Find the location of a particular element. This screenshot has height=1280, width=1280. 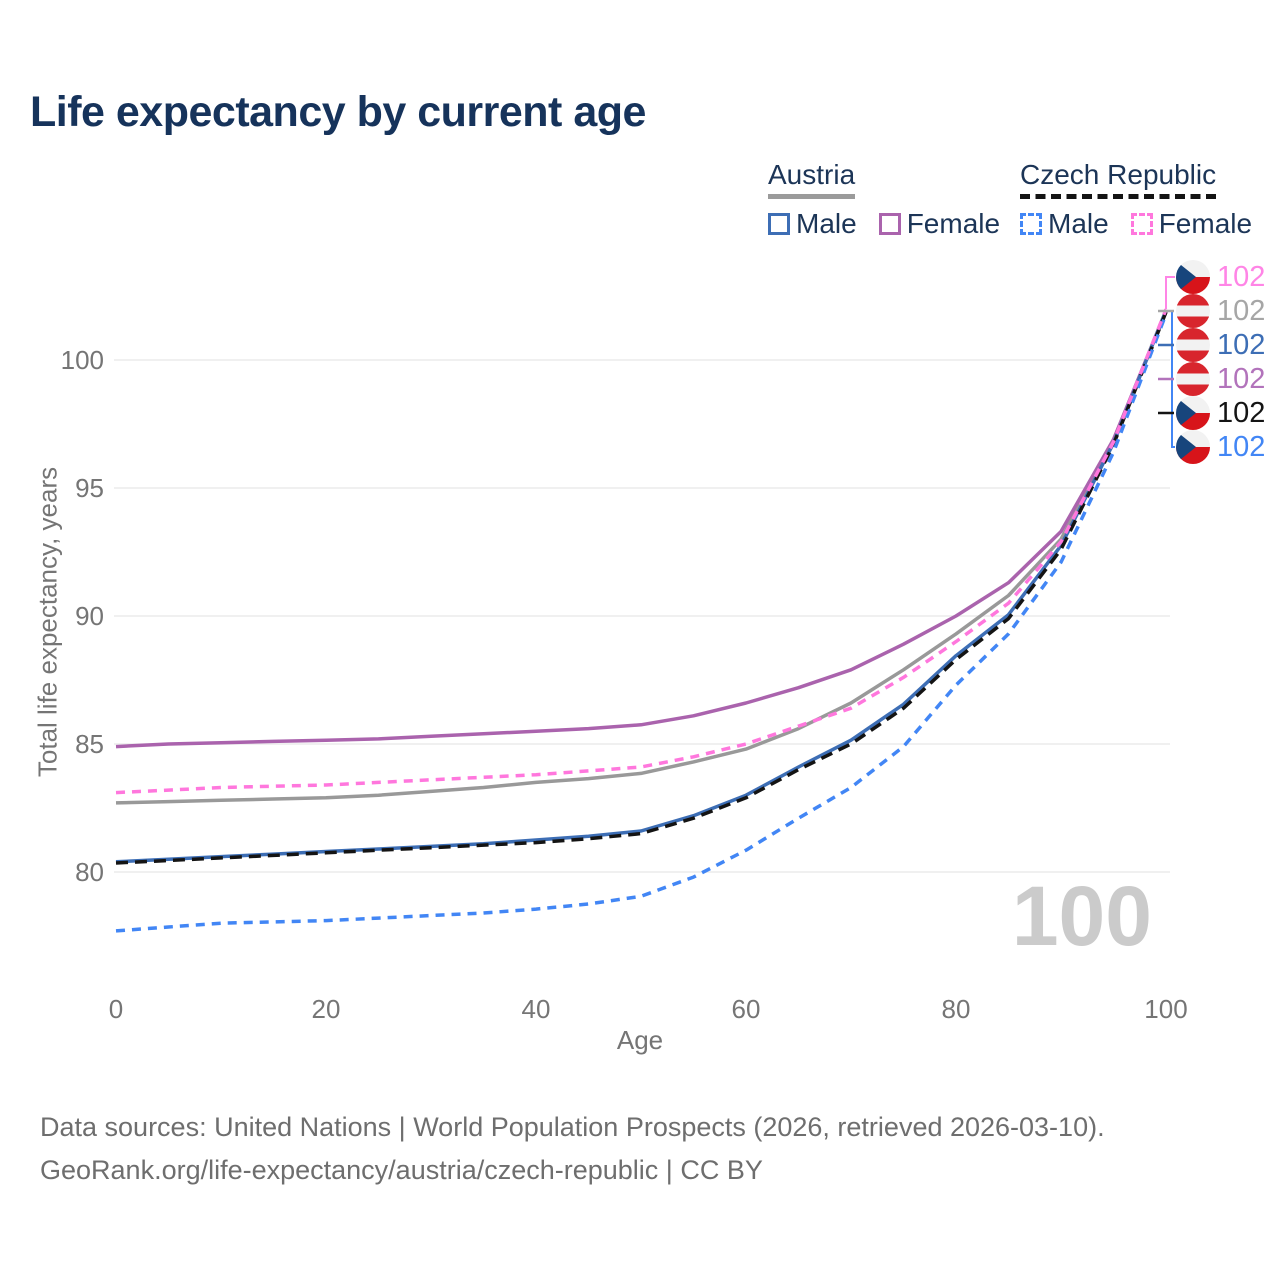

y-axis-title: Total life expectancy, years is located at coordinates (47, 622).